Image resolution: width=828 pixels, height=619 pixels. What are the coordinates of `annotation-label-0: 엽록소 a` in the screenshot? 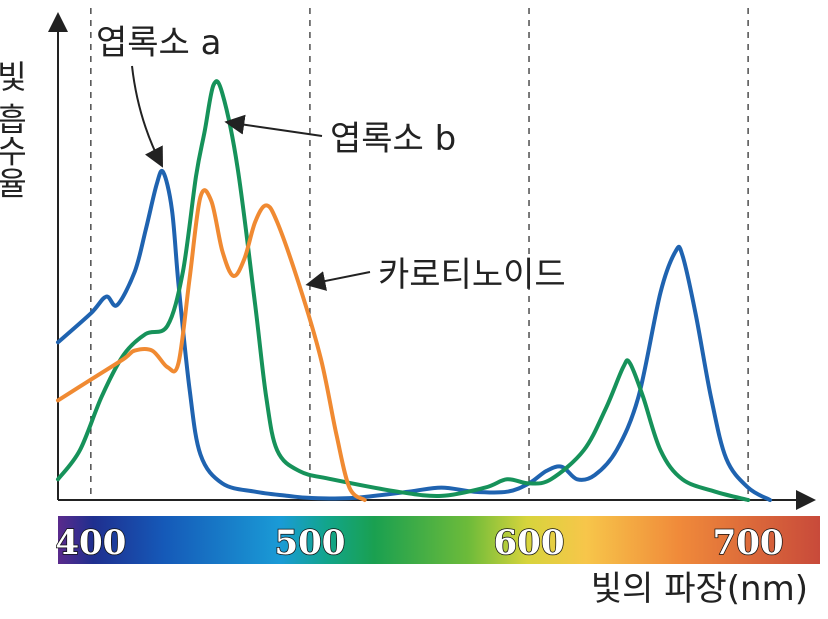 It's located at (158, 43).